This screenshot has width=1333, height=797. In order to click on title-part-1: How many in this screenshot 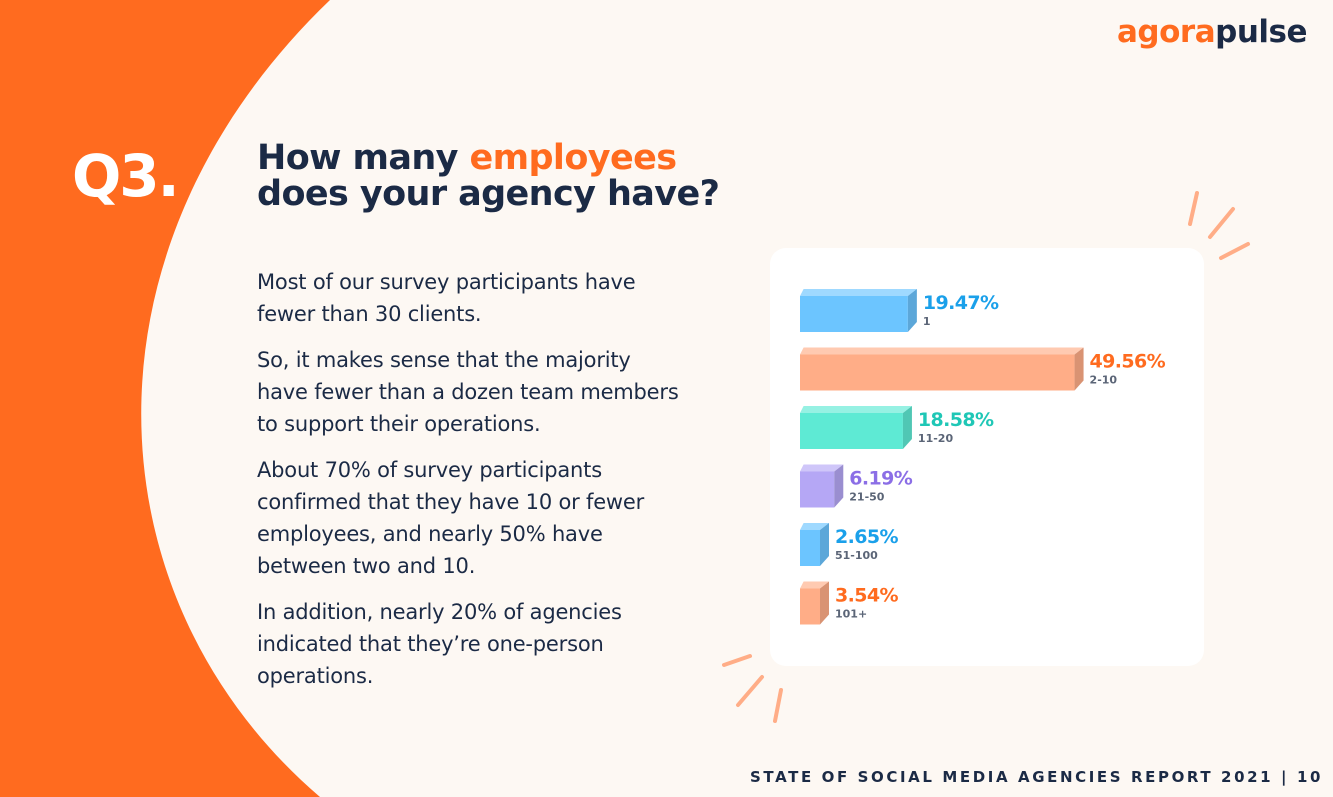, I will do `click(363, 158)`.